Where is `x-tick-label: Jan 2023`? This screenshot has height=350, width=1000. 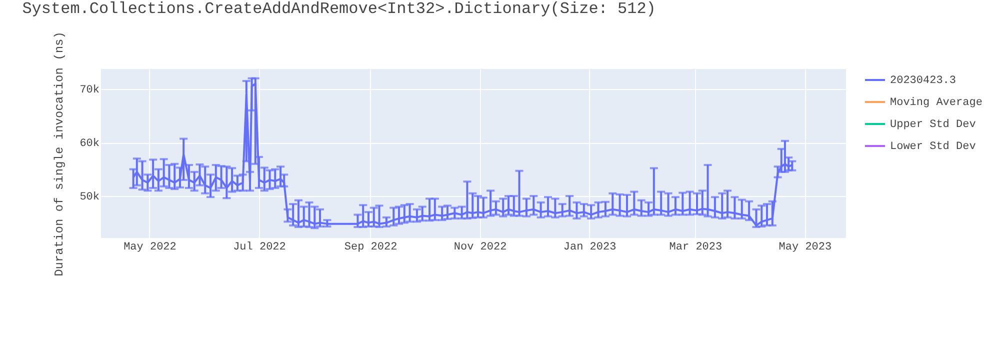 x-tick-label: Jan 2023 is located at coordinates (589, 248).